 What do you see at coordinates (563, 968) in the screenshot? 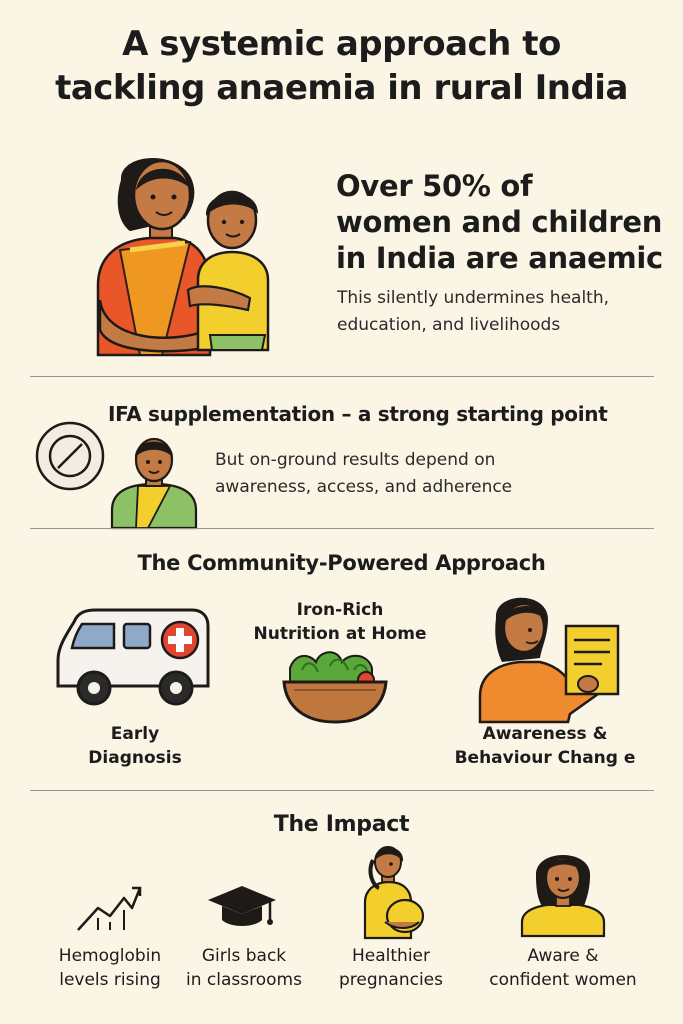
I see `impact-label-4: Aware & confident women` at bounding box center [563, 968].